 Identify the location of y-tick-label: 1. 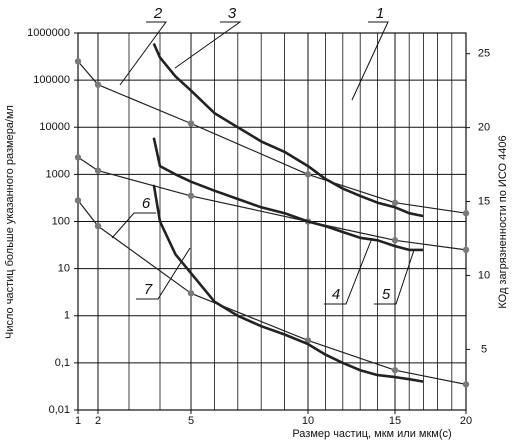
(67, 316).